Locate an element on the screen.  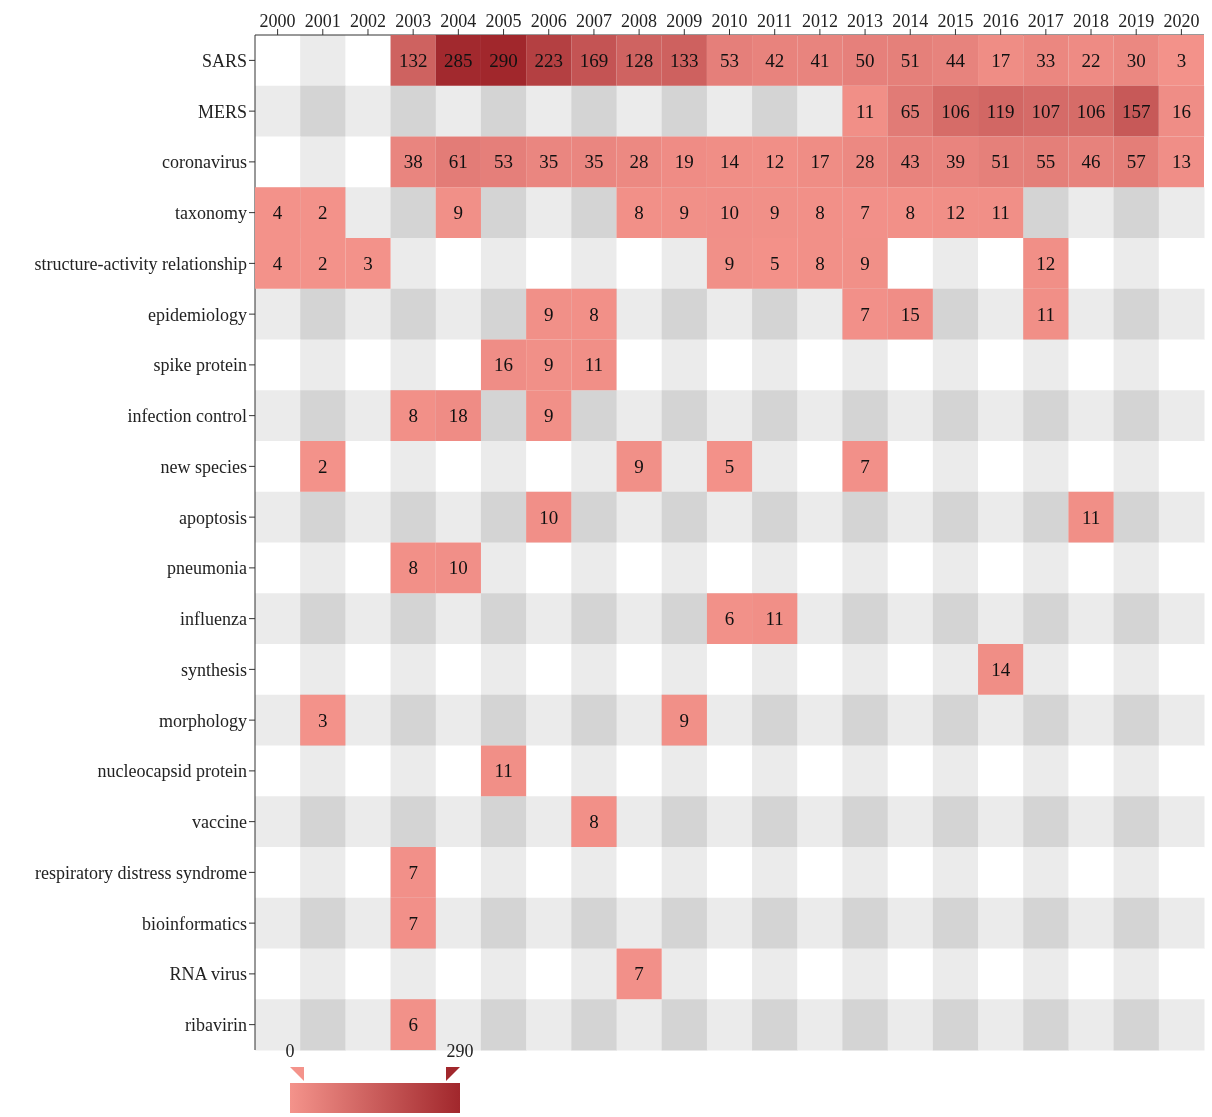
data-label: 132 is located at coordinates (413, 60).